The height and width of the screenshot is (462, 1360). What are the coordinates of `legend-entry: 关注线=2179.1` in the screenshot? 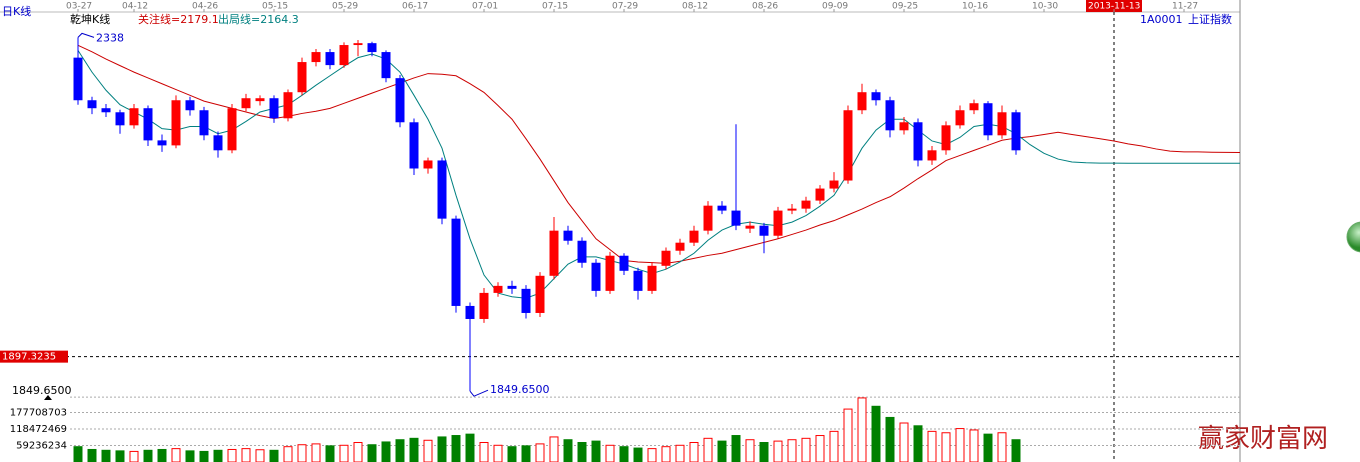 It's located at (178, 19).